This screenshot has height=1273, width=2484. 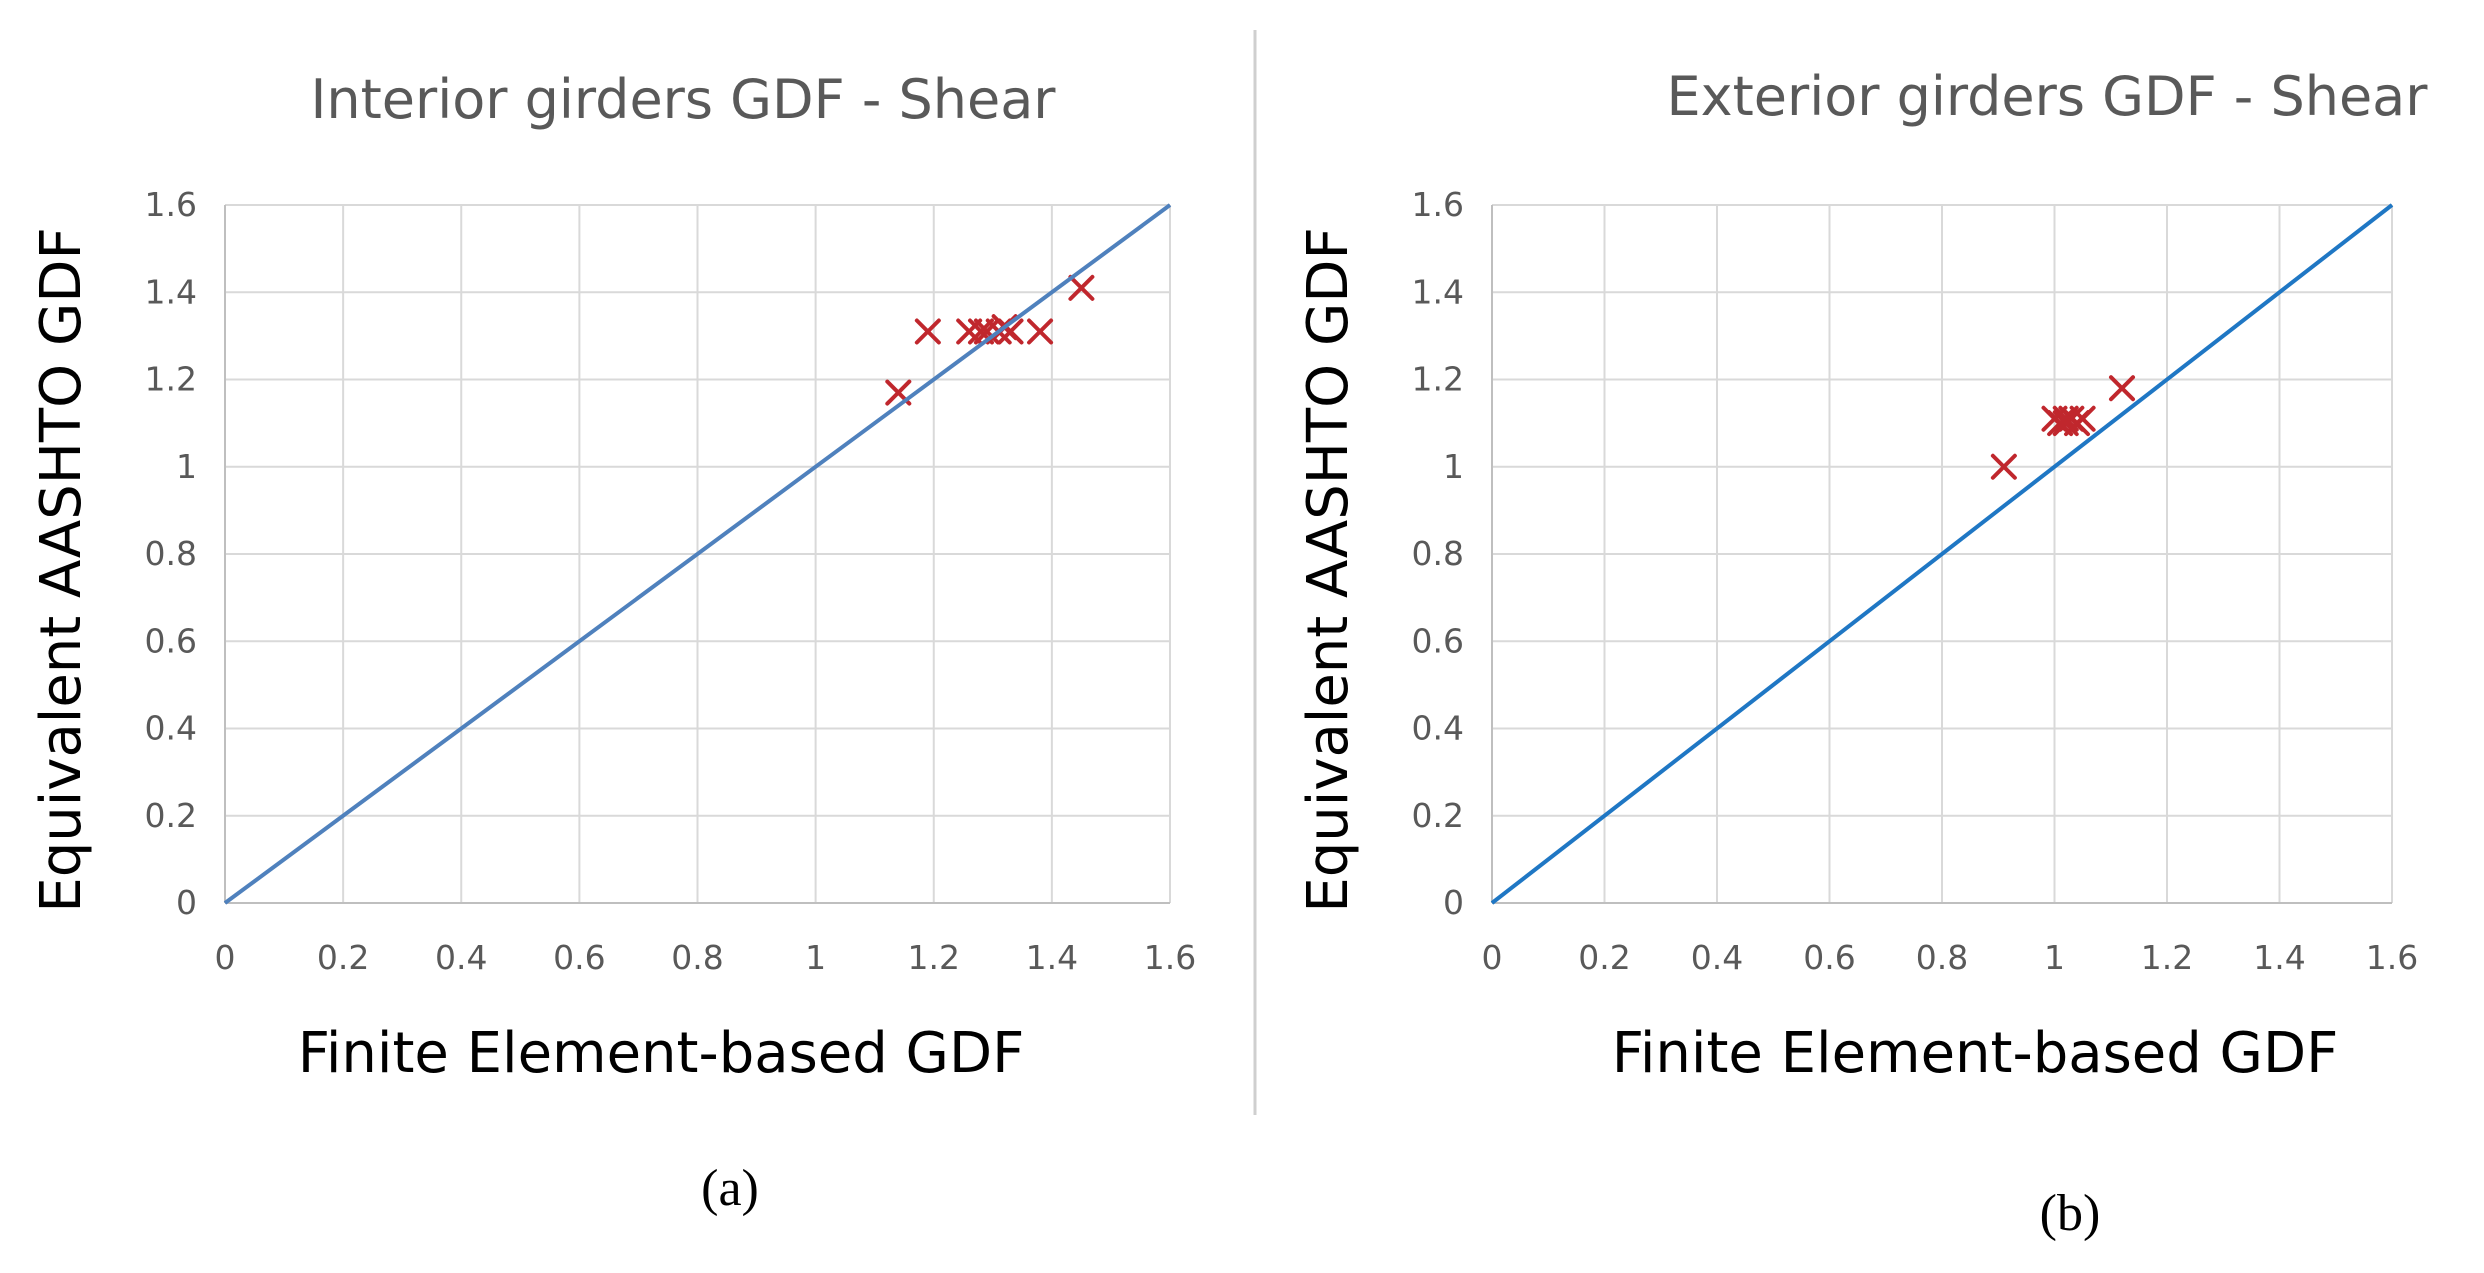 I want to click on panel-label: (a), so click(x=730, y=1188).